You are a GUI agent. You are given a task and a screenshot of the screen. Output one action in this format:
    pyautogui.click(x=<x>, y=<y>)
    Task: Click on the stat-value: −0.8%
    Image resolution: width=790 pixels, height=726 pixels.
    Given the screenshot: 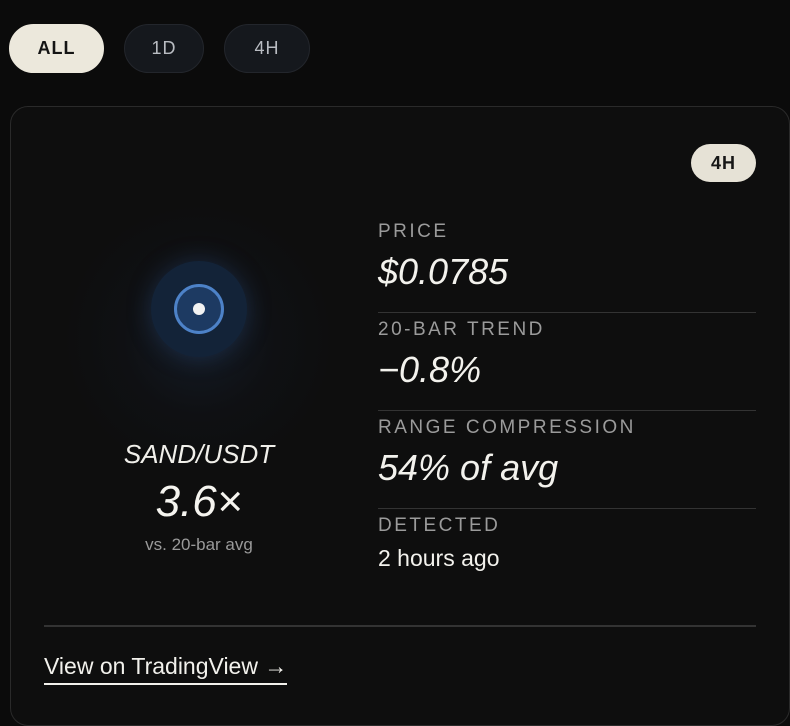 What is the action you would take?
    pyautogui.click(x=430, y=369)
    